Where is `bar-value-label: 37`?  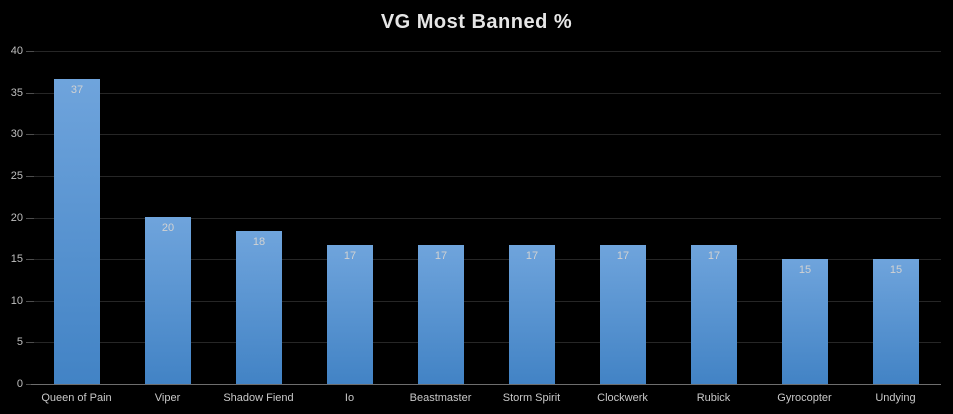 bar-value-label: 37 is located at coordinates (77, 90).